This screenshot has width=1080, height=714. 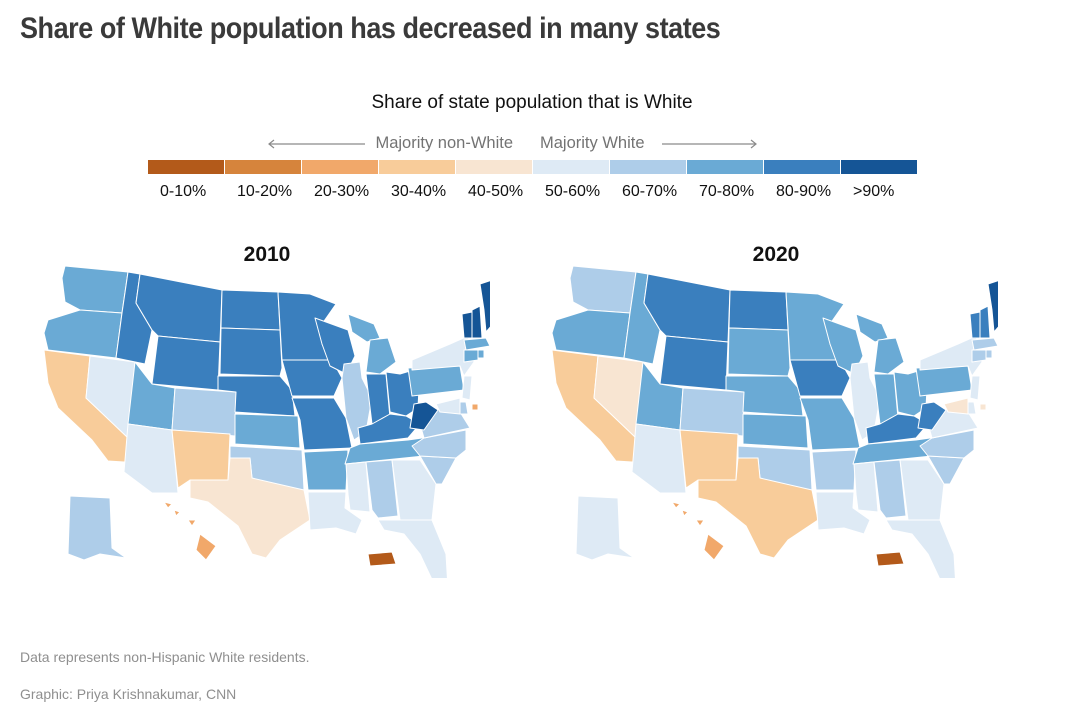 What do you see at coordinates (592, 143) in the screenshot?
I see `majority-white-label: Majority White` at bounding box center [592, 143].